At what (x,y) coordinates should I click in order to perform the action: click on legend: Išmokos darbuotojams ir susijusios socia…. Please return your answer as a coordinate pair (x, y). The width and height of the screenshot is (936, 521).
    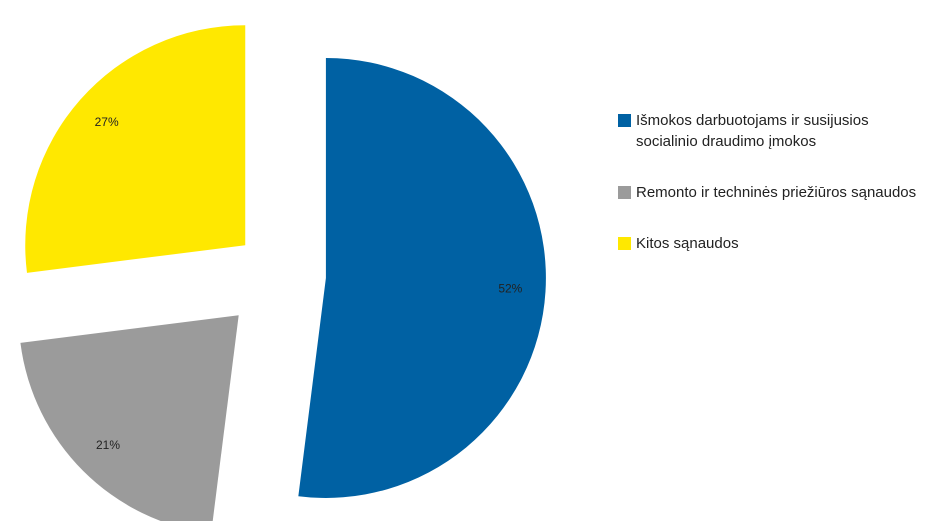
    Looking at the image, I should click on (773, 197).